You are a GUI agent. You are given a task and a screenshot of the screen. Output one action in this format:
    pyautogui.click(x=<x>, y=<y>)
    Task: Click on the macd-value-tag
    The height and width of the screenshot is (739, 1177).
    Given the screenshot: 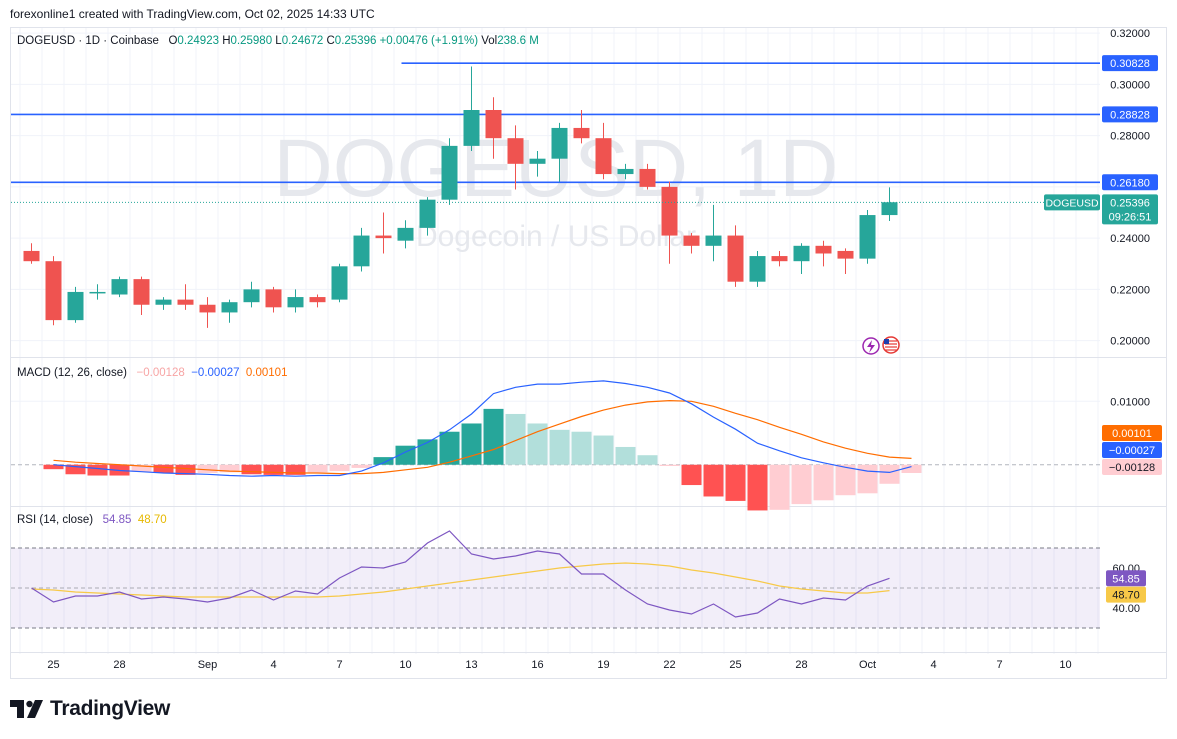 What is the action you would take?
    pyautogui.click(x=1132, y=433)
    